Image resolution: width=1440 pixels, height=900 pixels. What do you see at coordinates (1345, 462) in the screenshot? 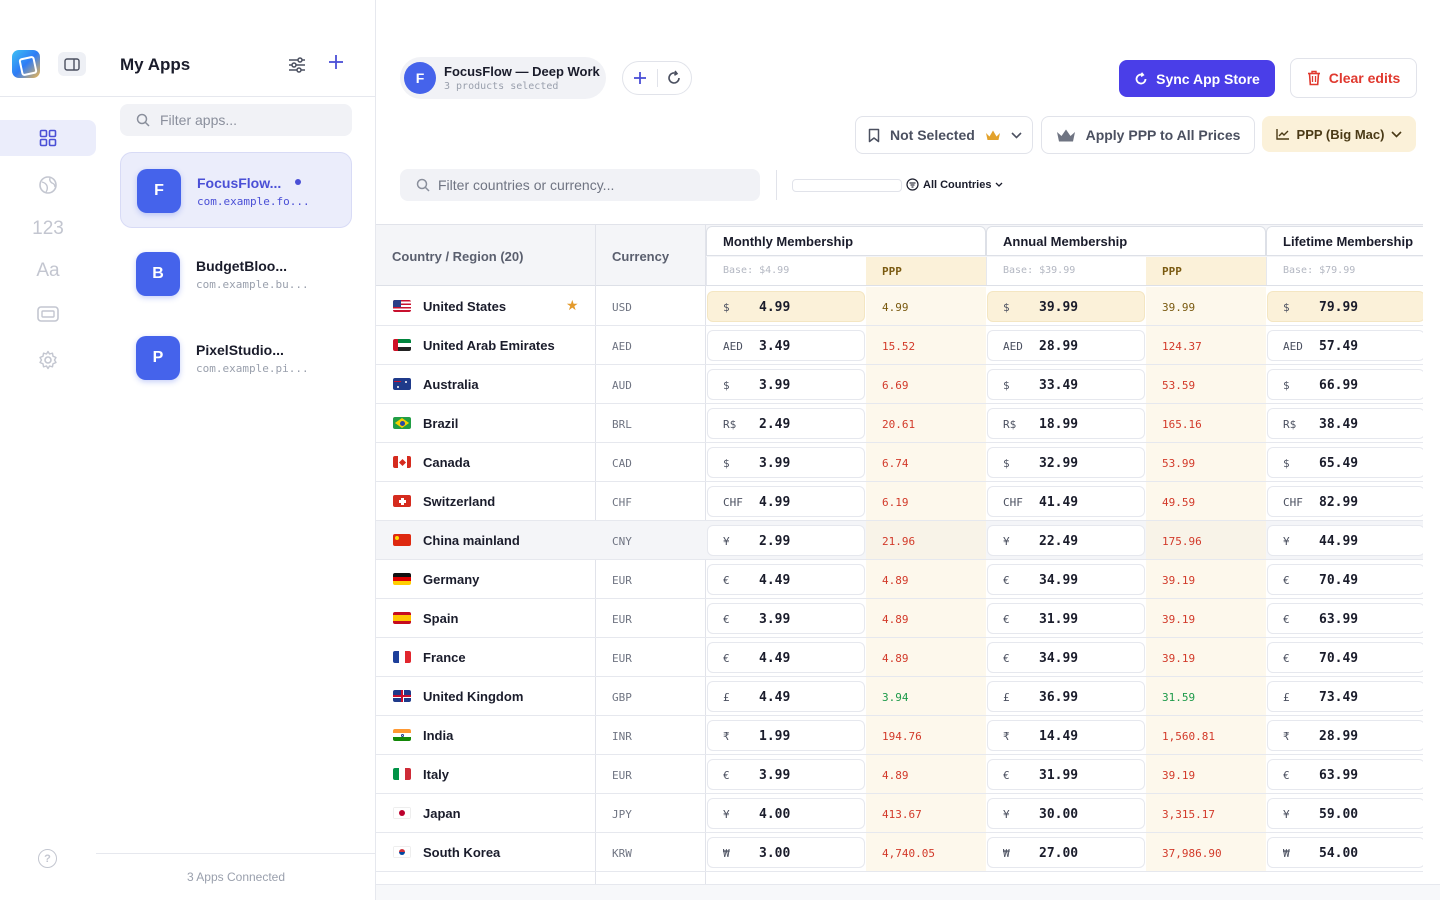
I see `price-input: $65.49` at bounding box center [1345, 462].